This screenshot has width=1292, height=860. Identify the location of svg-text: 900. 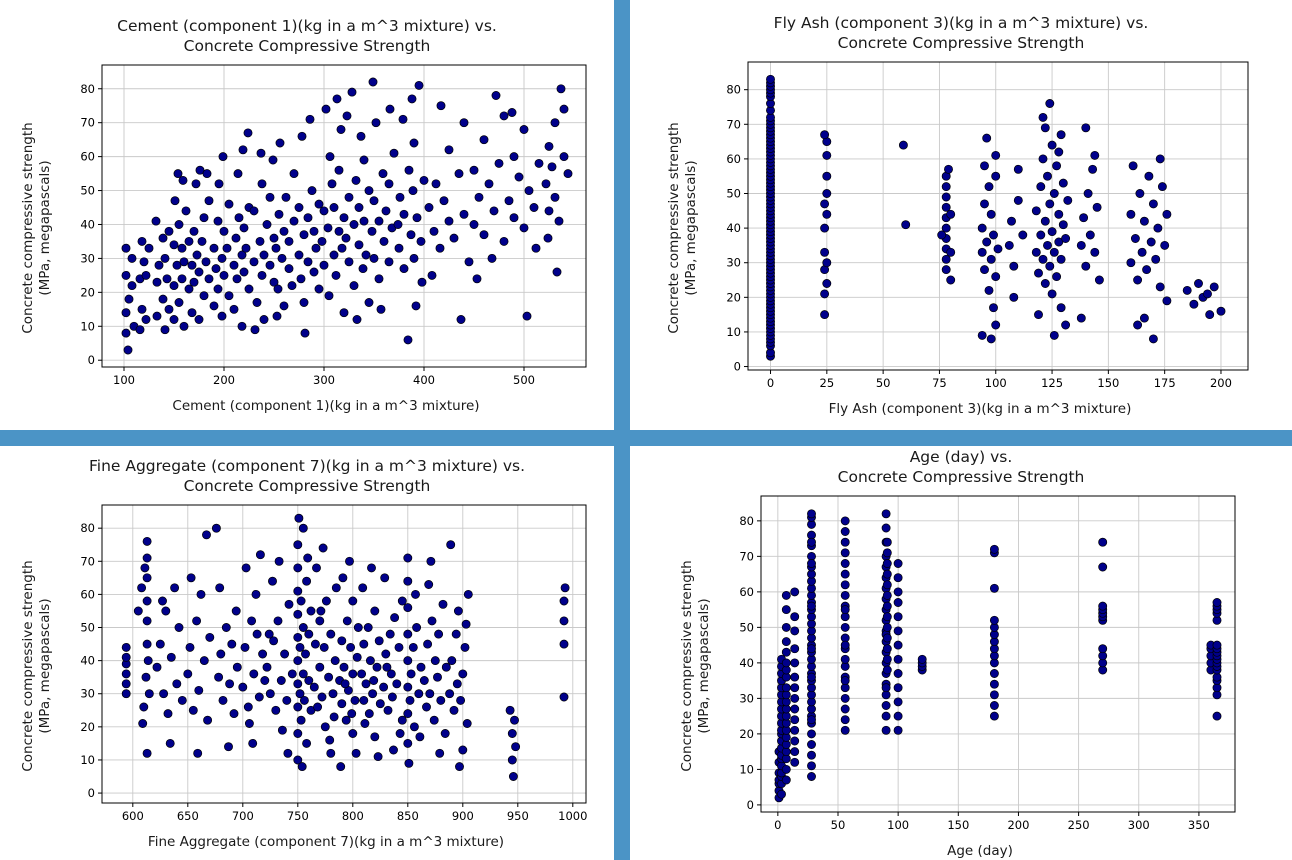
(463, 816).